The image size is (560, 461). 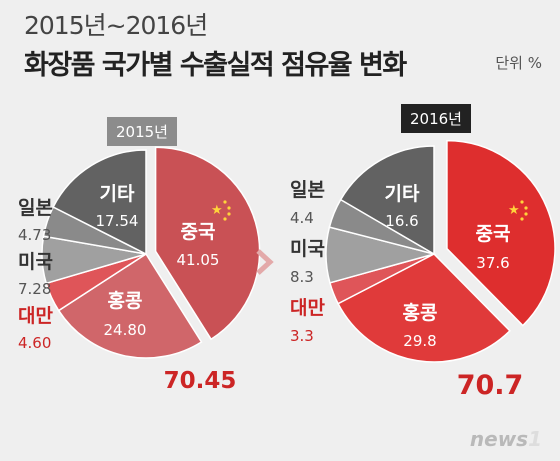 I want to click on total-share: 70.45, so click(x=200, y=381).